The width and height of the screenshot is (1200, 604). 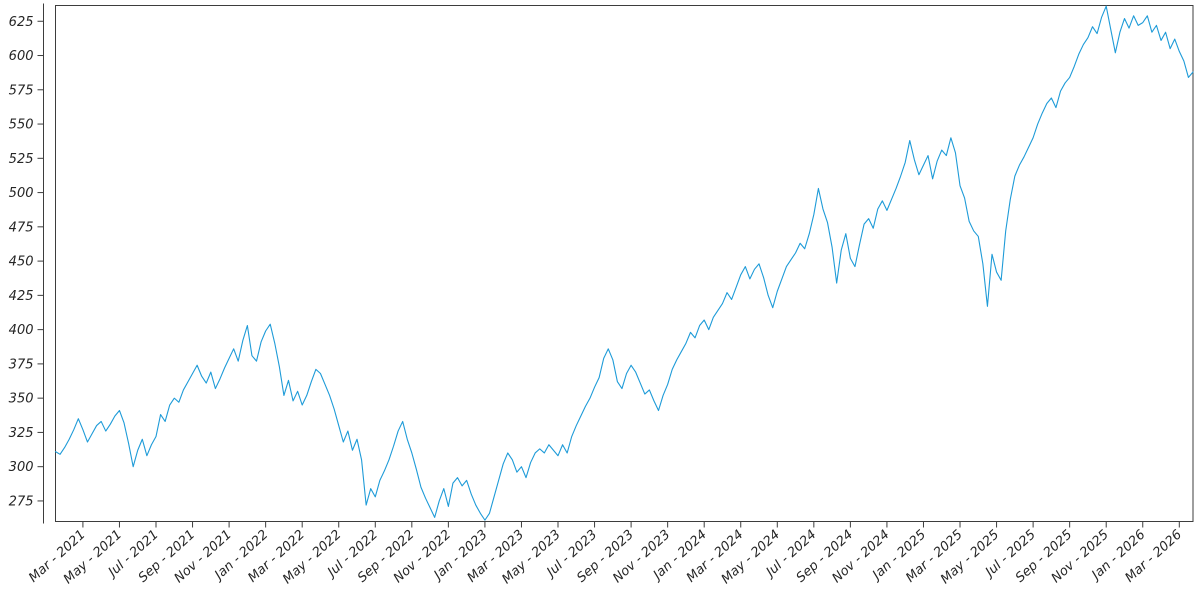 I want to click on y-tick-label: 400, so click(x=21, y=330).